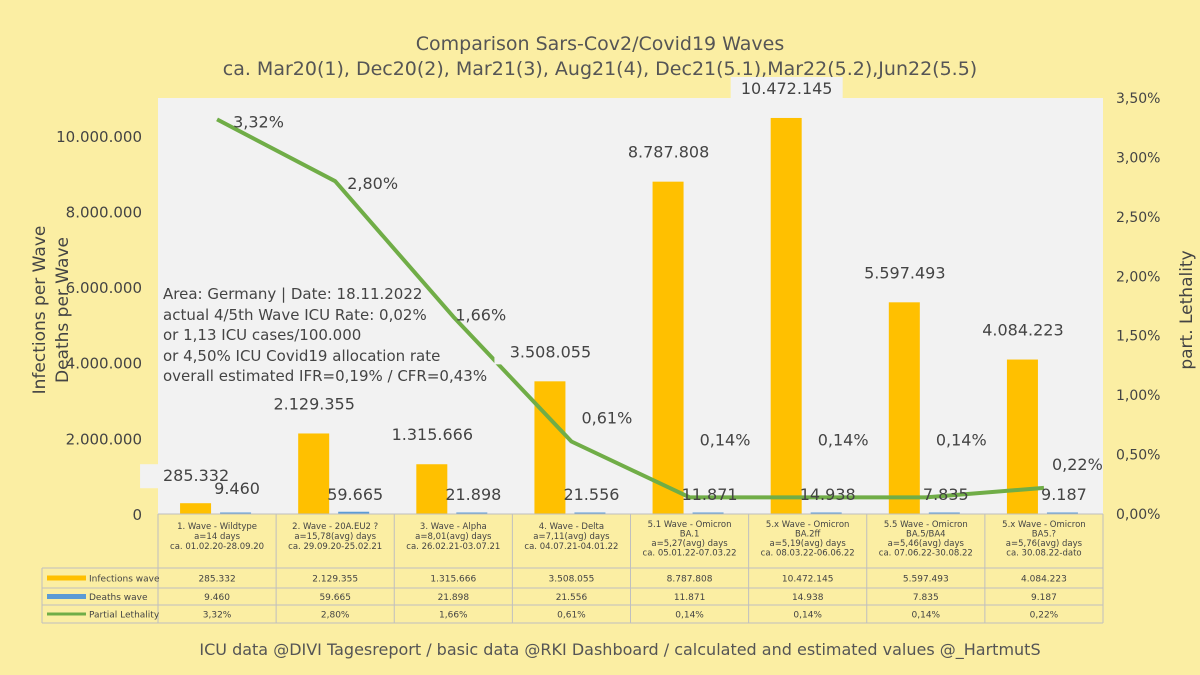 The width and height of the screenshot is (1200, 675). Describe the element at coordinates (325, 376) in the screenshot. I see `annotation-line: overall estimated IFR=0,19% / CFR=0,43%` at that location.